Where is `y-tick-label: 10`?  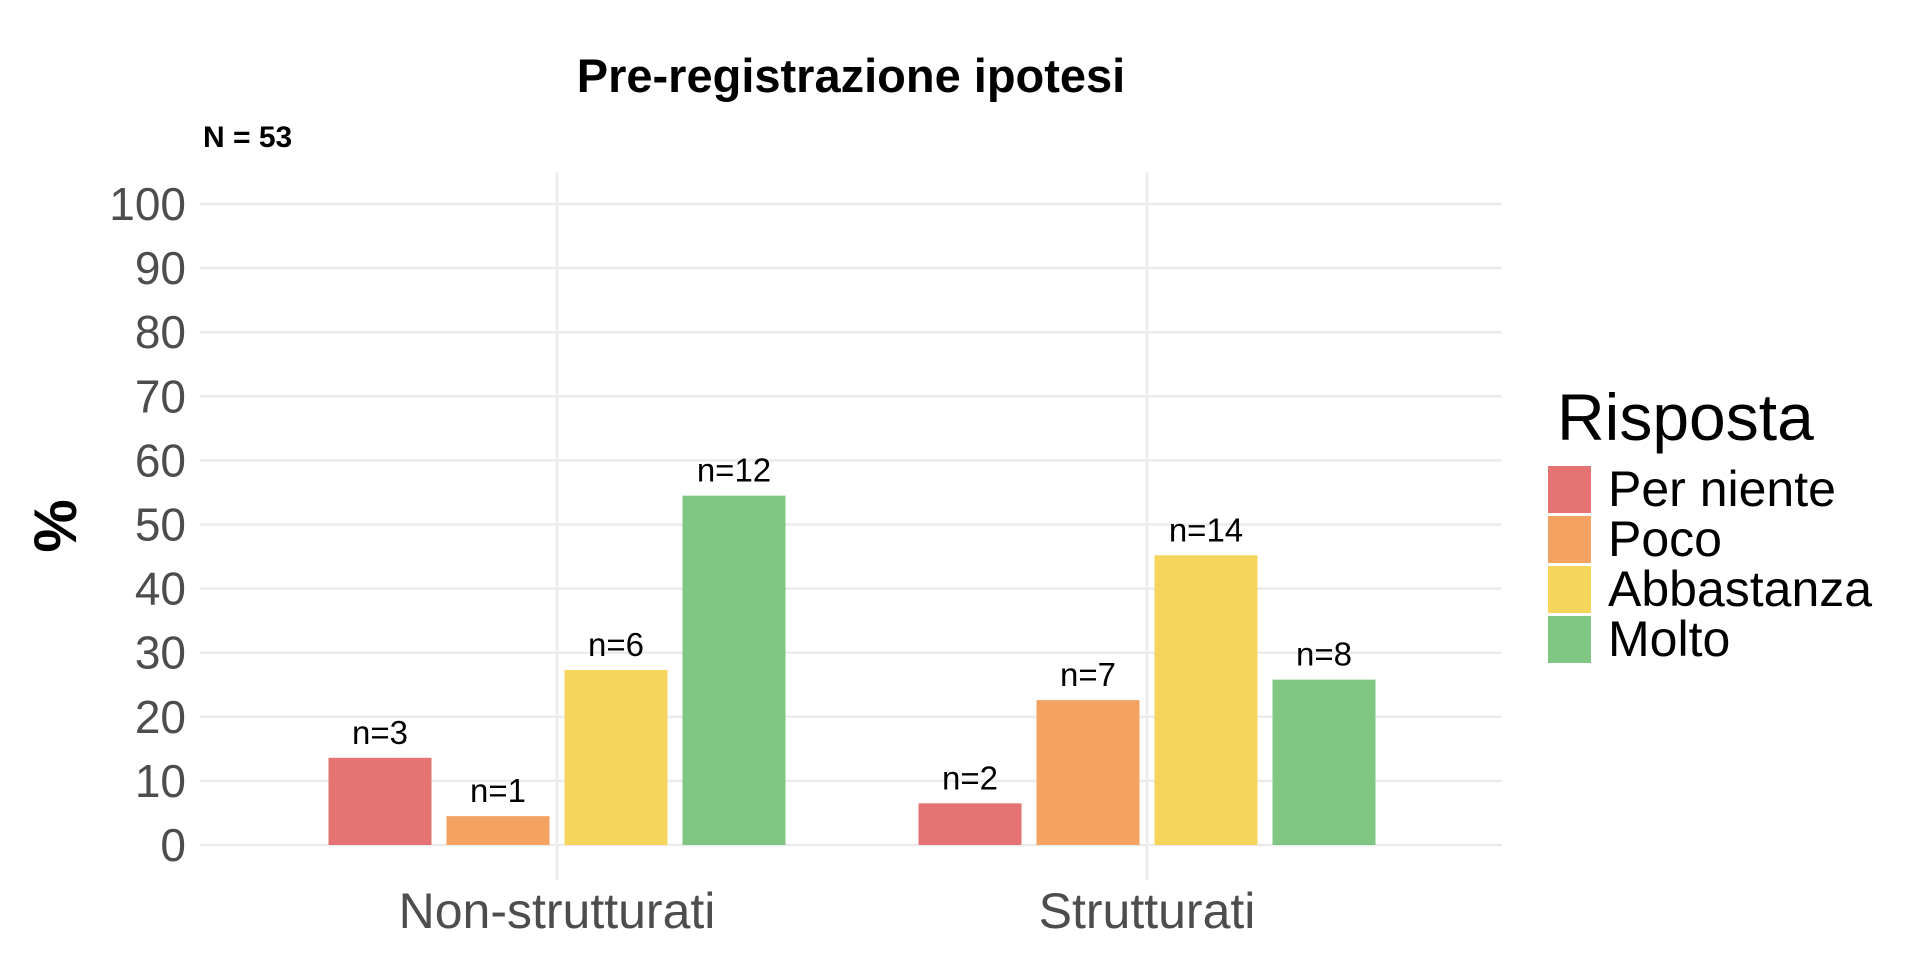 y-tick-label: 10 is located at coordinates (160, 781).